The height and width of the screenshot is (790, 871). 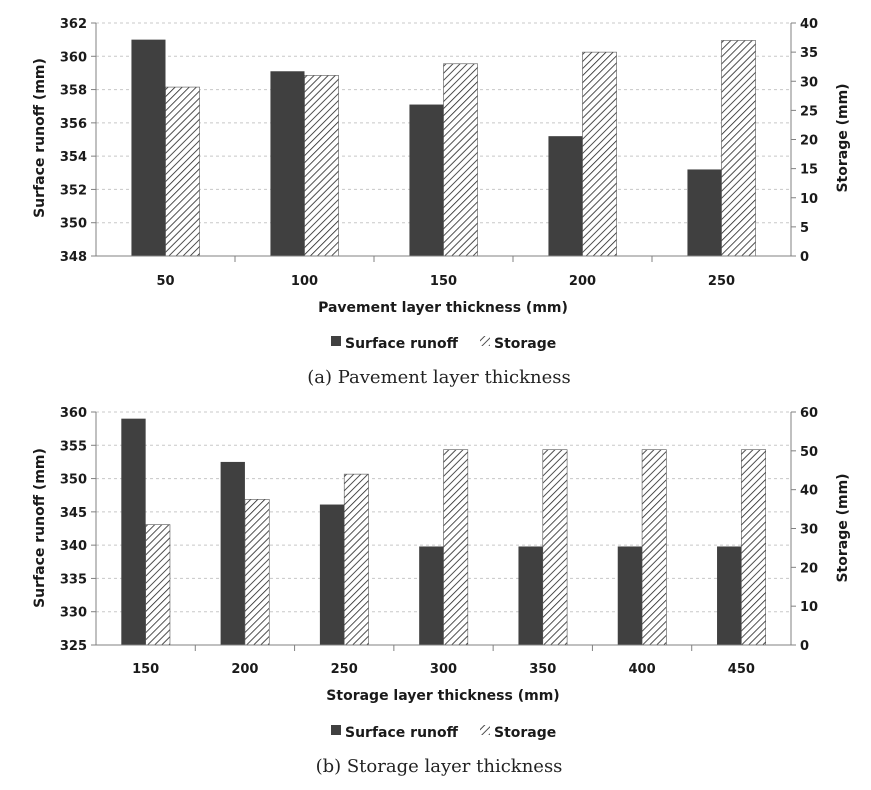 What do you see at coordinates (73, 24) in the screenshot?
I see `y-tick-label-left: 362` at bounding box center [73, 24].